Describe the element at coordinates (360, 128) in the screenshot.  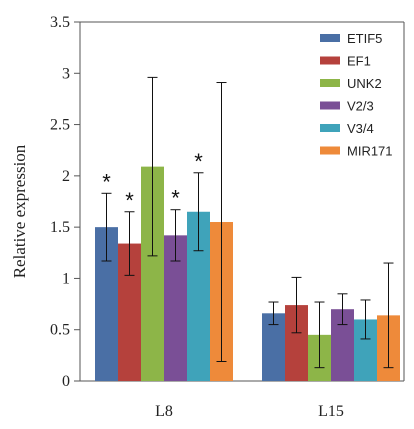
I see `legend-label: V3/4` at that location.